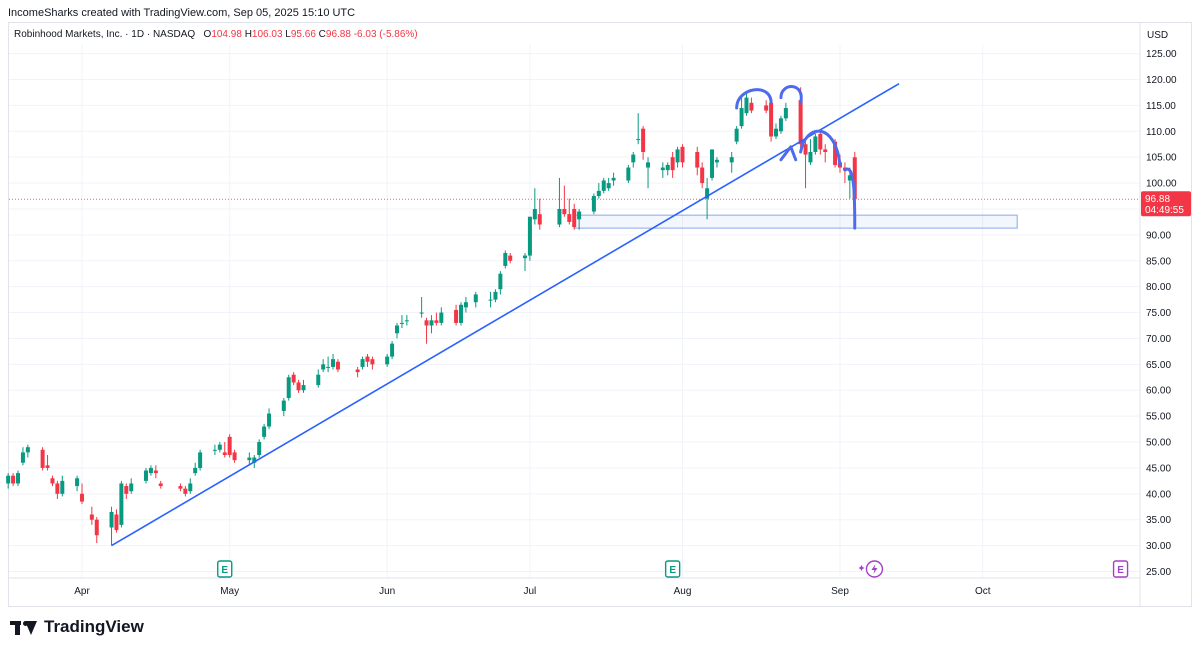 This screenshot has height=652, width=1200. What do you see at coordinates (385, 34) in the screenshot?
I see `change-value: -6.03 (-5.86%)` at bounding box center [385, 34].